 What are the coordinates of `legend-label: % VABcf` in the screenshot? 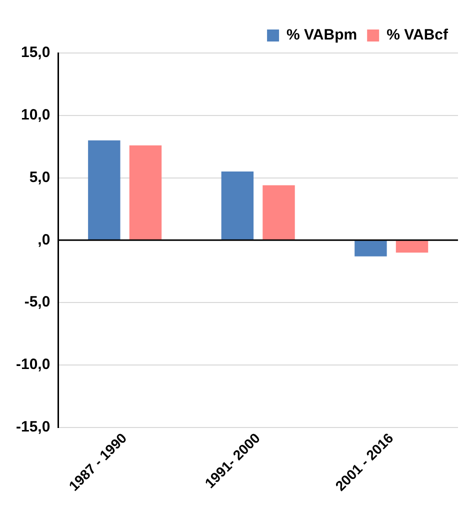 It's located at (418, 35).